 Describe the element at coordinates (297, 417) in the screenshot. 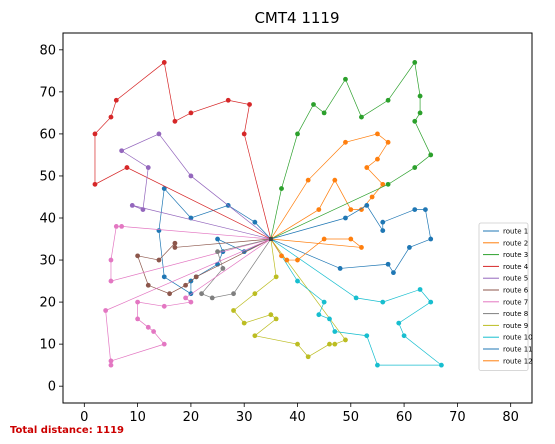

I see `x-tick-label: 40` at that location.